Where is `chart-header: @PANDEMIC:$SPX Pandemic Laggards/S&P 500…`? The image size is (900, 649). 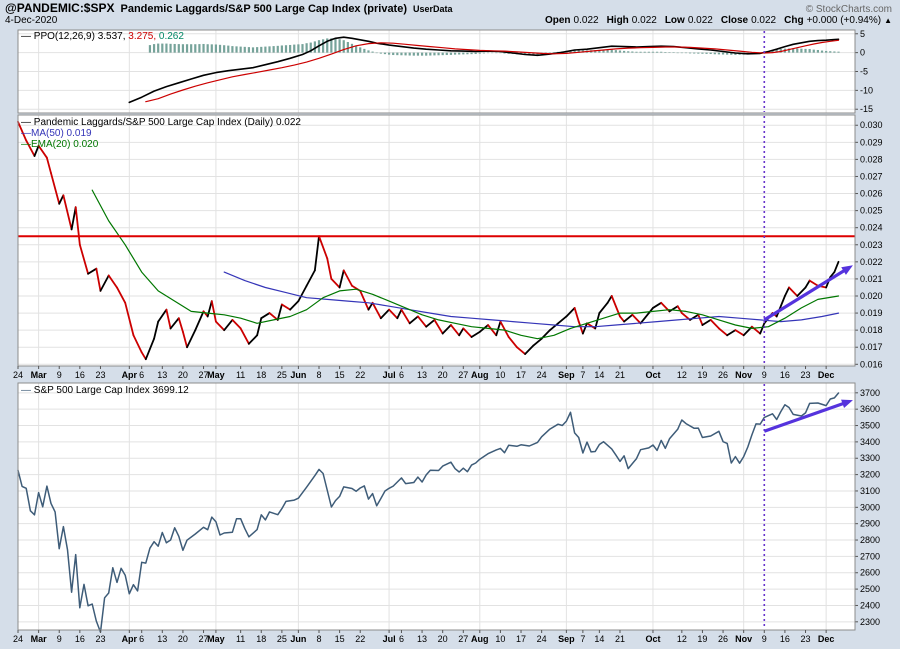 chart-header: @PANDEMIC:$SPX Pandemic Laggards/S&P 500… is located at coordinates (448, 13).